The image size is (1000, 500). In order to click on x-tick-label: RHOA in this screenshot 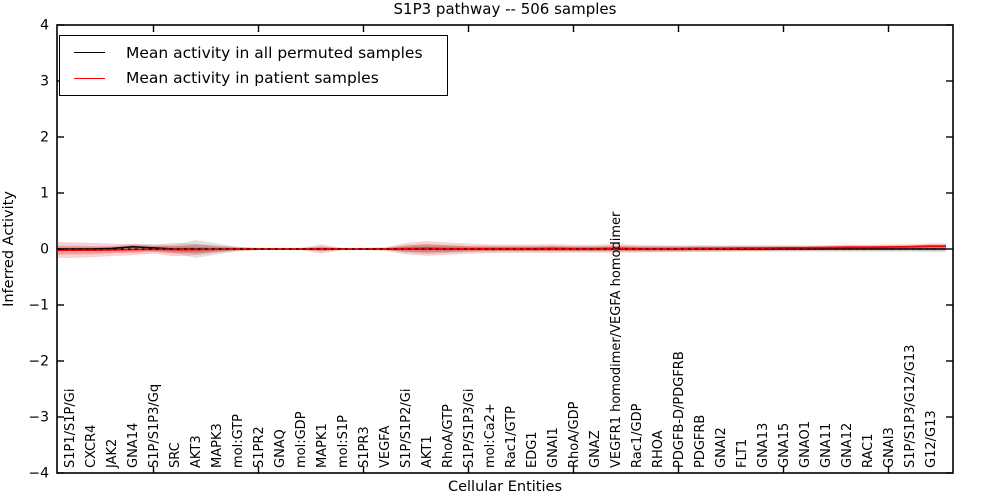, I will do `click(658, 449)`.